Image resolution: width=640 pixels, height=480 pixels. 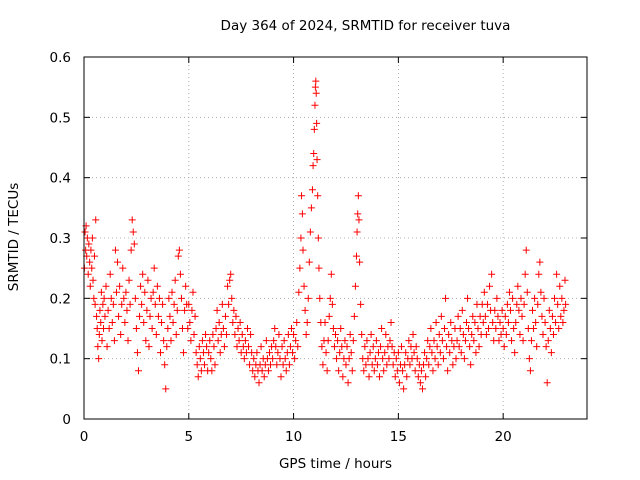 What do you see at coordinates (60, 299) in the screenshot?
I see `y-tick-label: 0.2` at bounding box center [60, 299].